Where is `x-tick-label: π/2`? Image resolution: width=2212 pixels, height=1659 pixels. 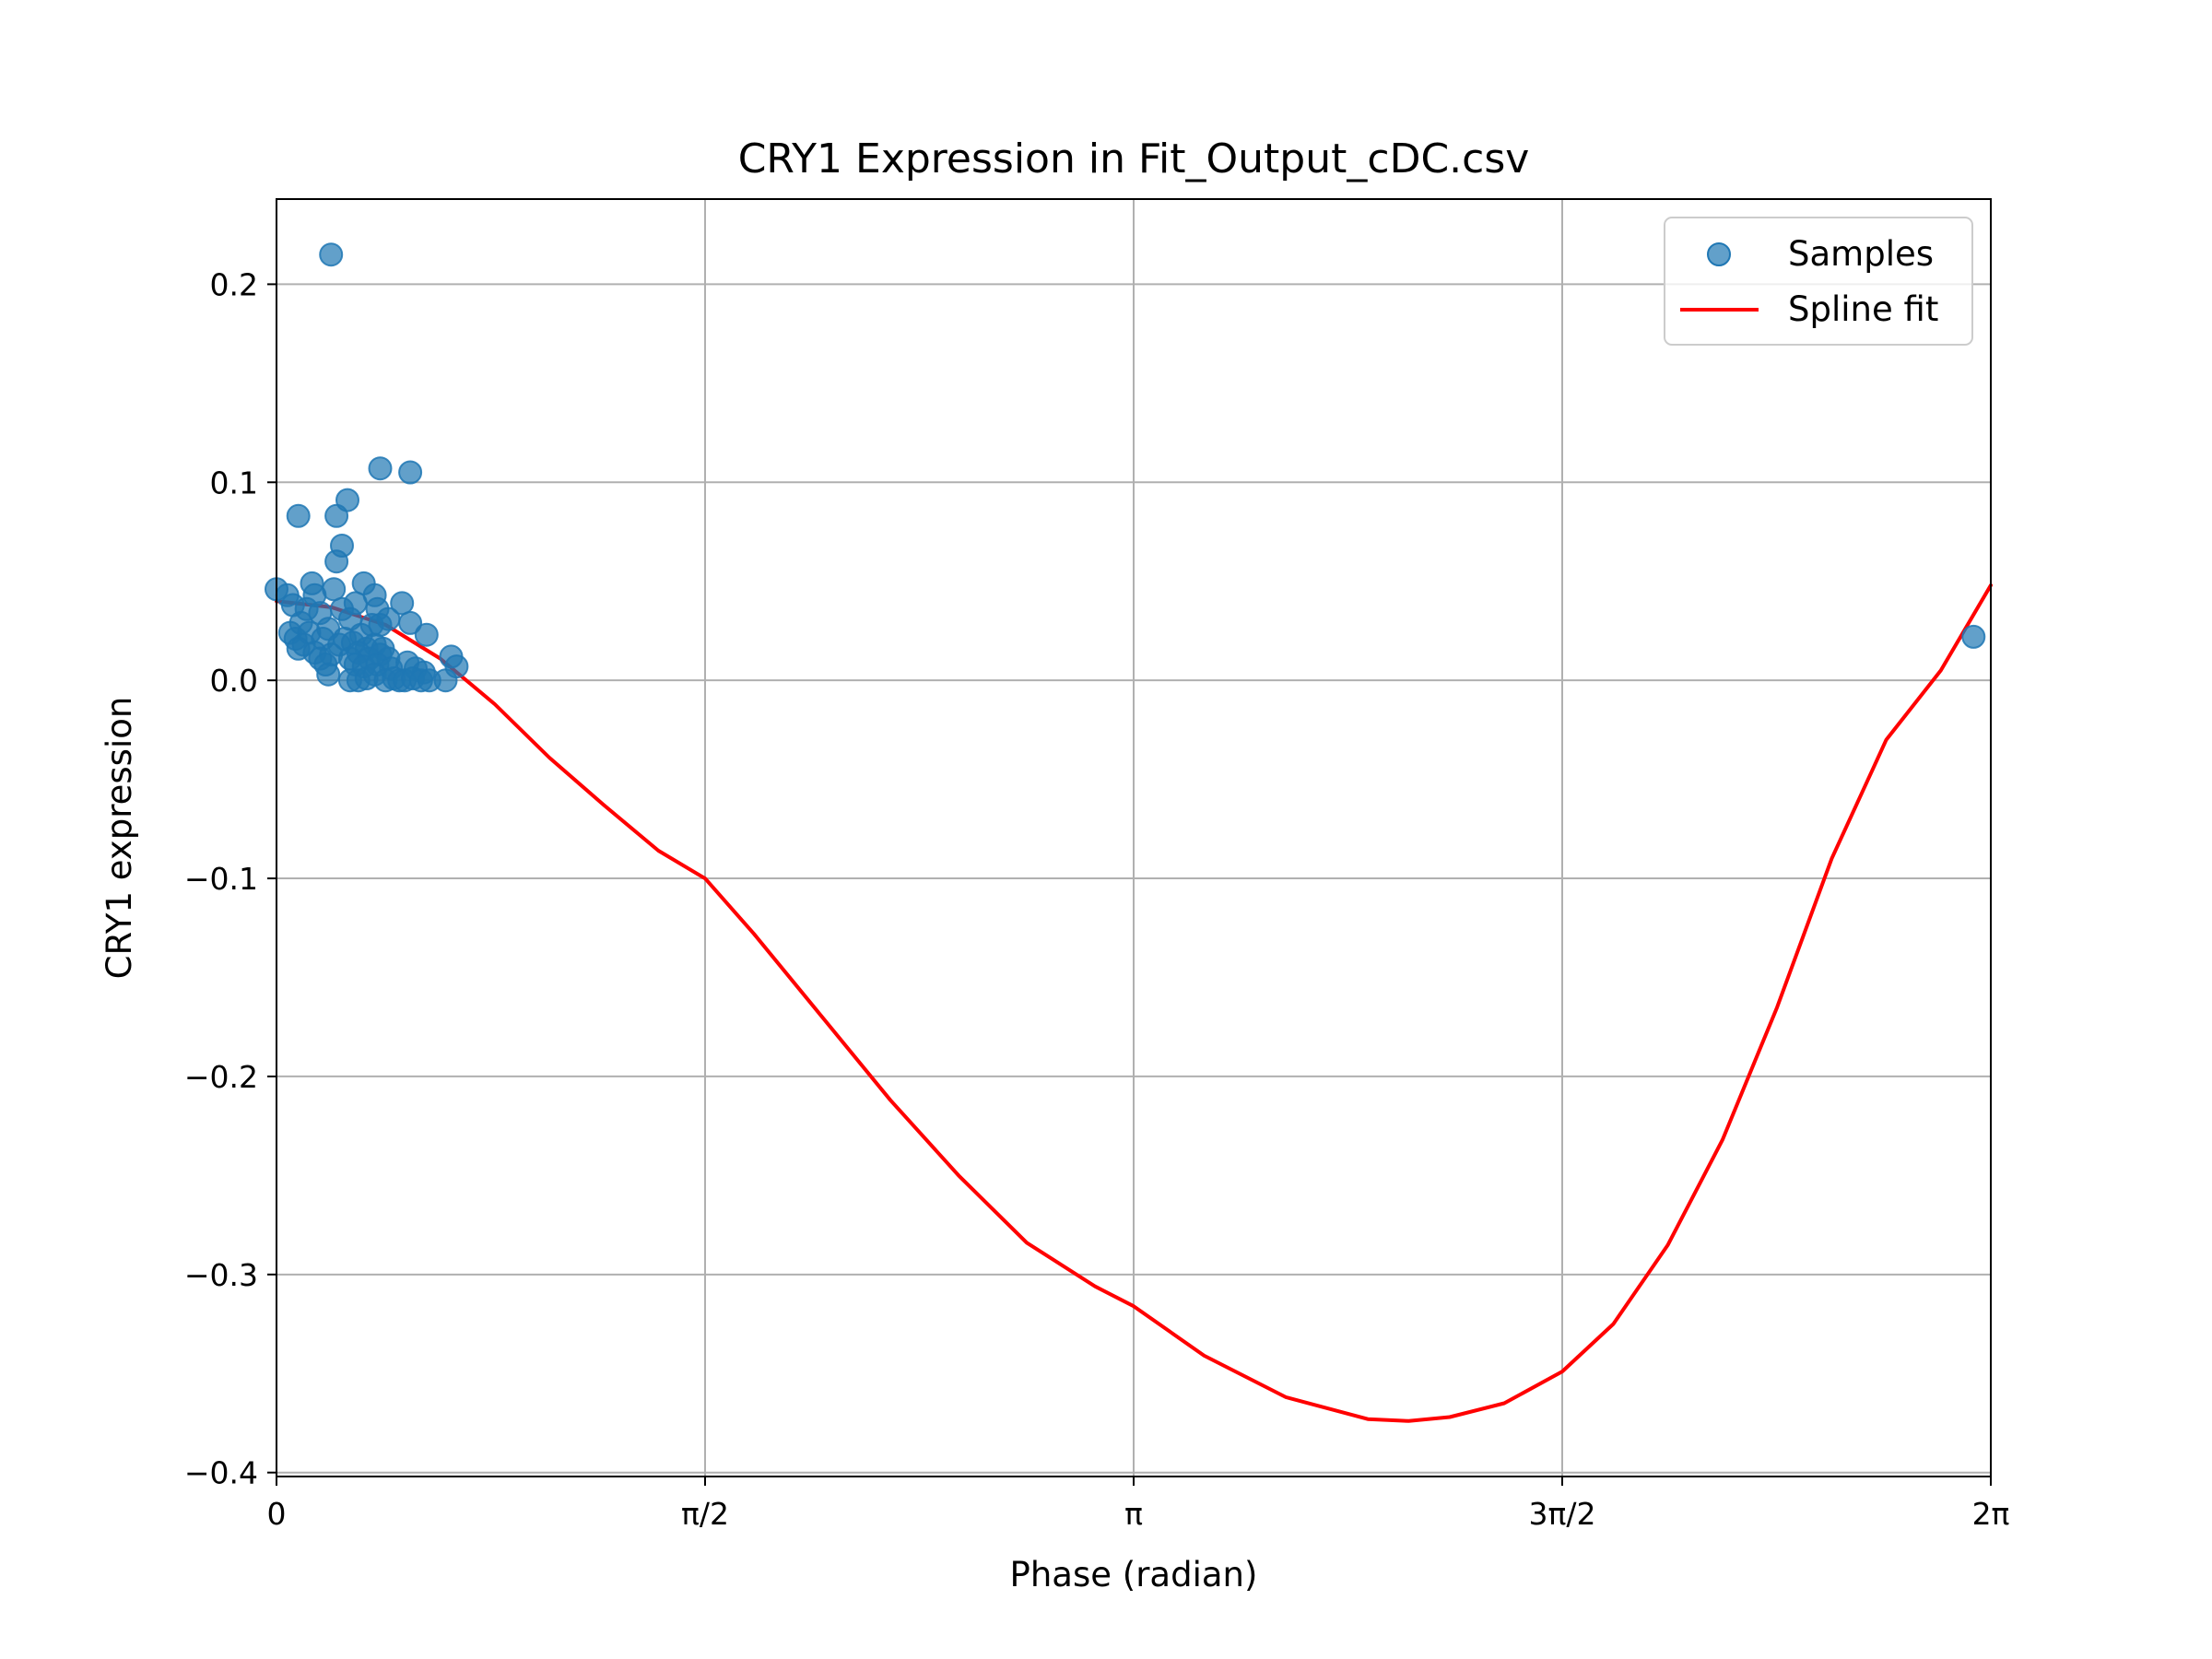 x-tick-label: π/2 is located at coordinates (705, 1514).